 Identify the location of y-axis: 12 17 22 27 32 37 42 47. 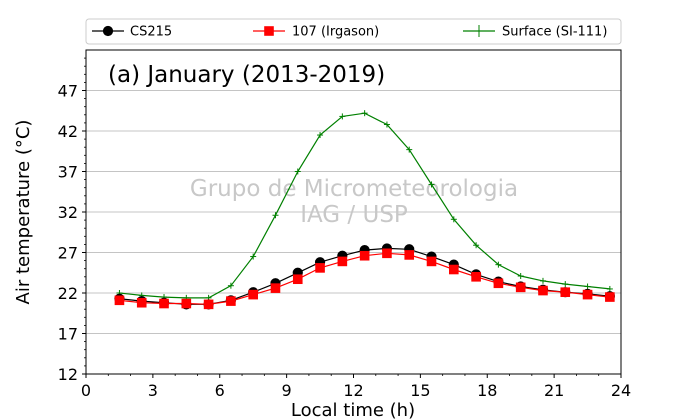
(72, 220).